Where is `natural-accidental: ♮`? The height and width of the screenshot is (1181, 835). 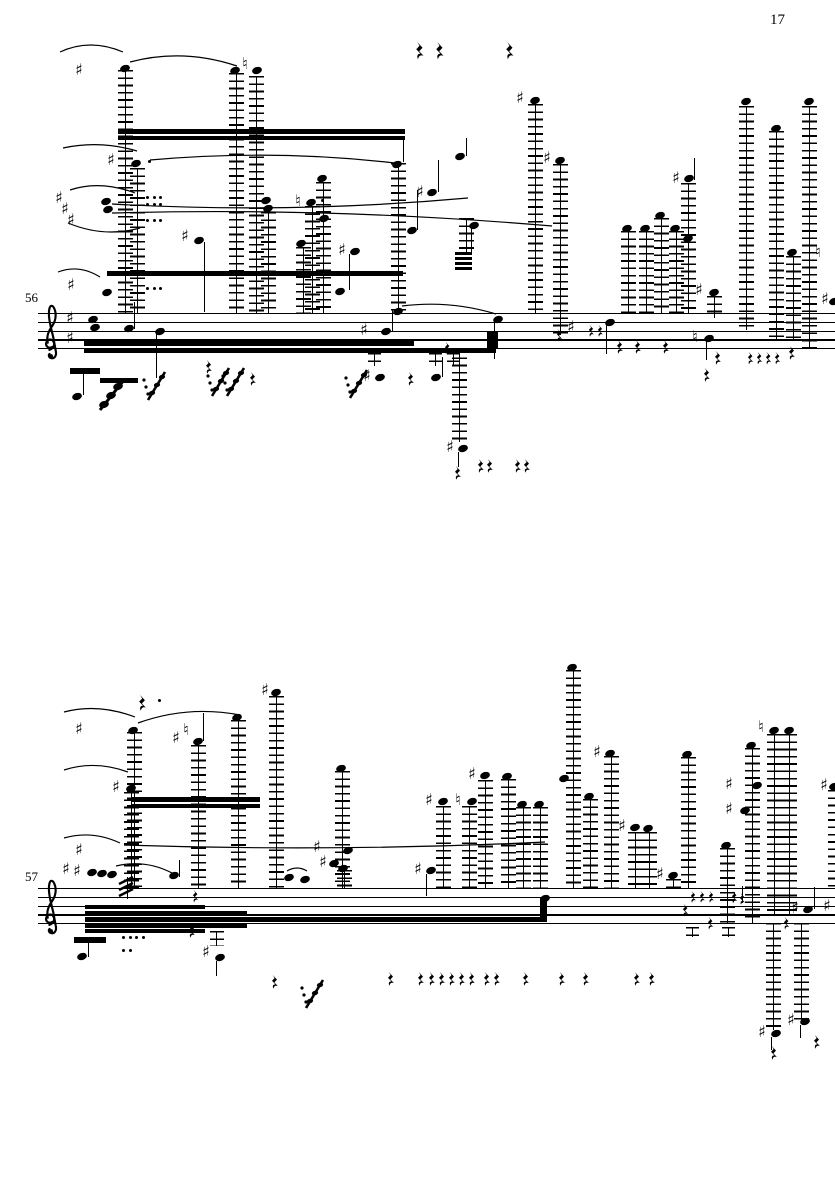
natural-accidental: ♮ is located at coordinates (761, 726).